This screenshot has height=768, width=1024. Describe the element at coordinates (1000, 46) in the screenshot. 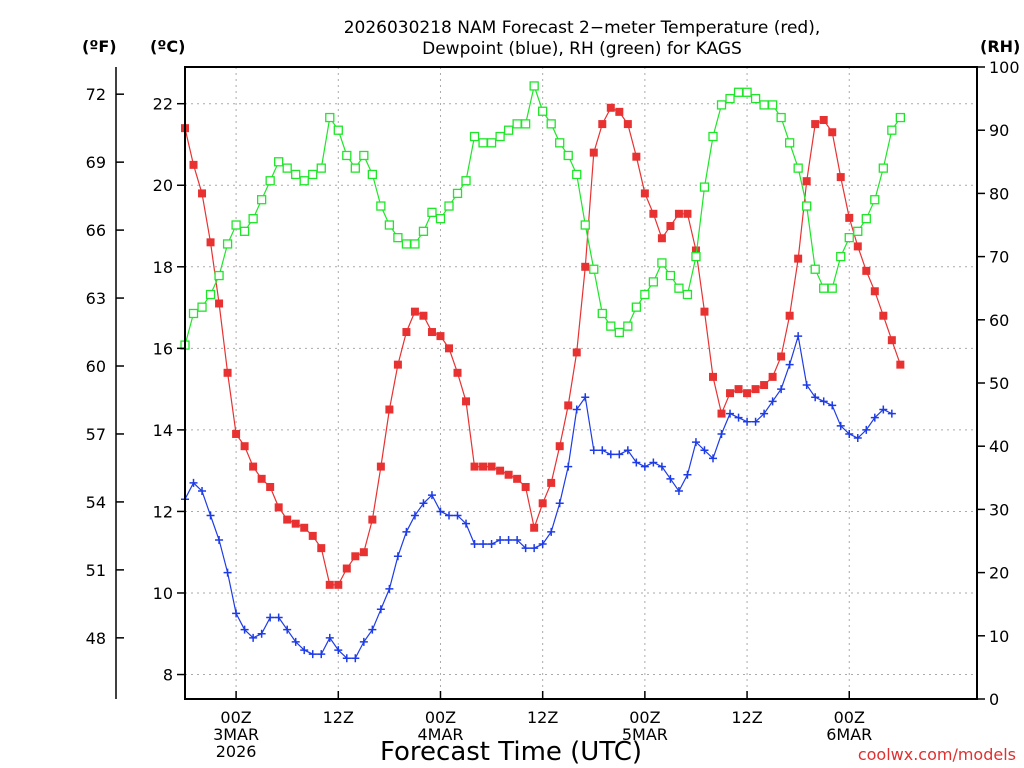

I see `rh-unit-label: (RH)` at that location.